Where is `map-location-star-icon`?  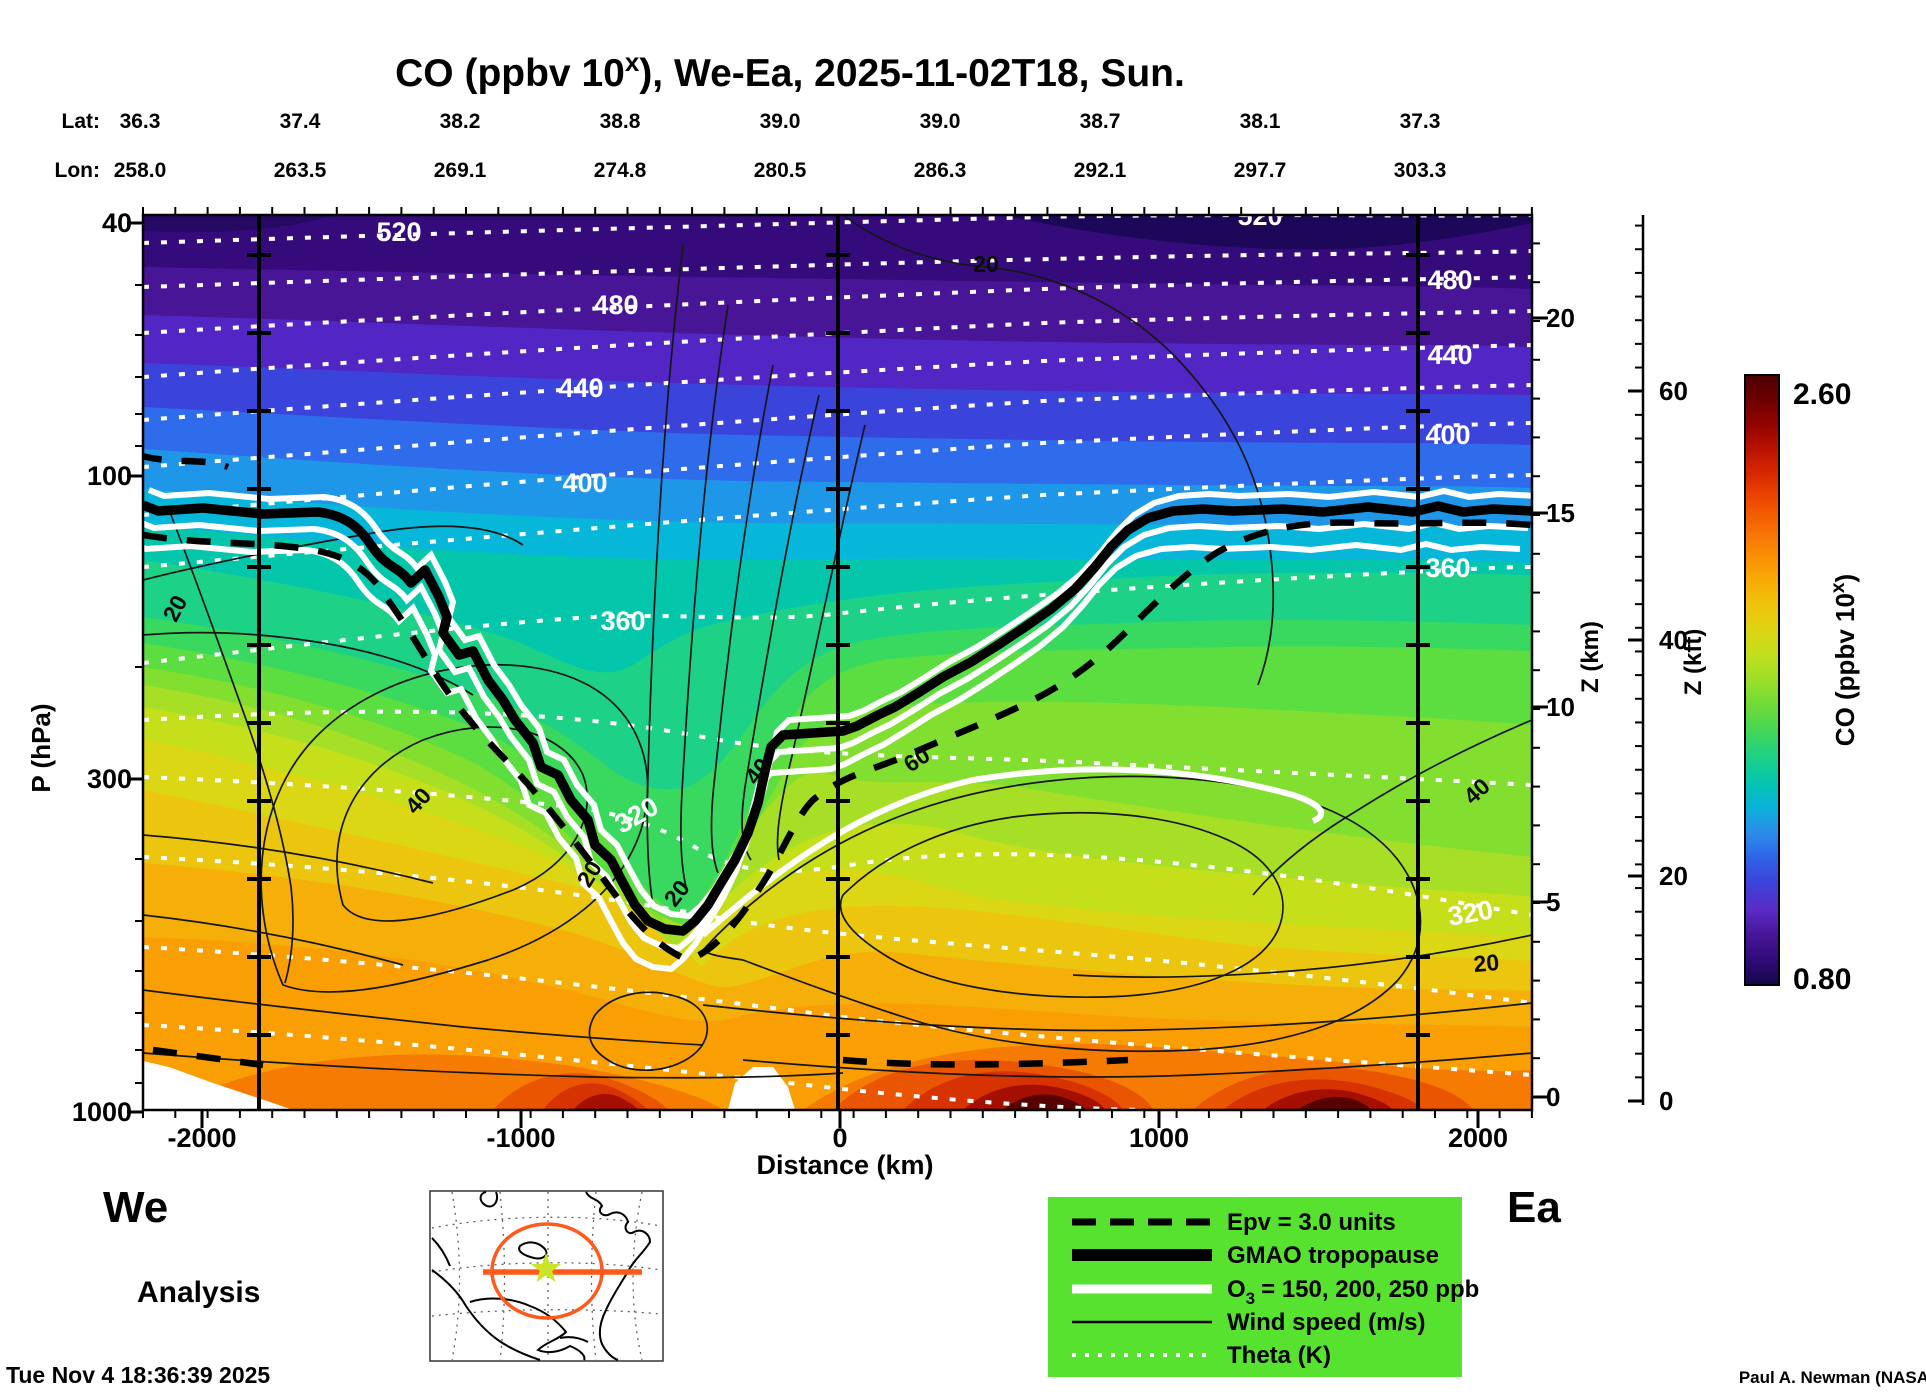 map-location-star-icon is located at coordinates (546, 1267).